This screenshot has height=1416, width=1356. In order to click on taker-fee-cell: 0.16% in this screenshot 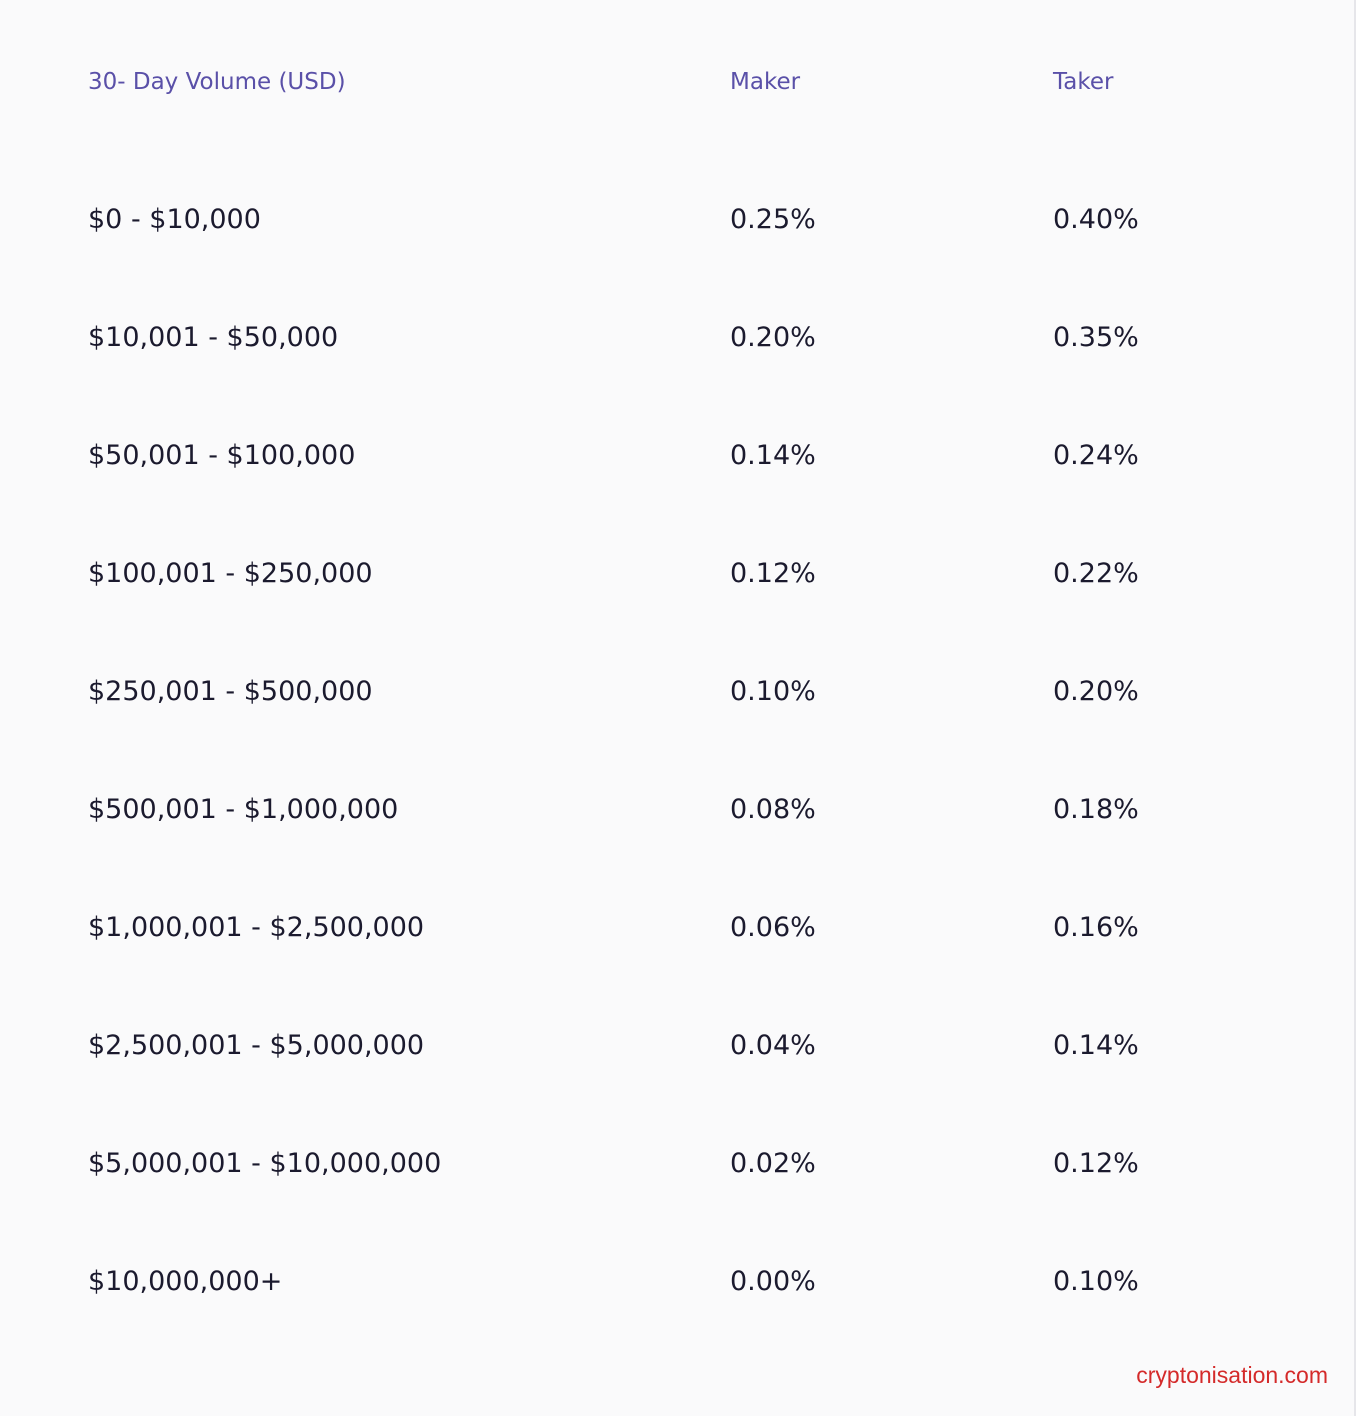, I will do `click(1096, 927)`.